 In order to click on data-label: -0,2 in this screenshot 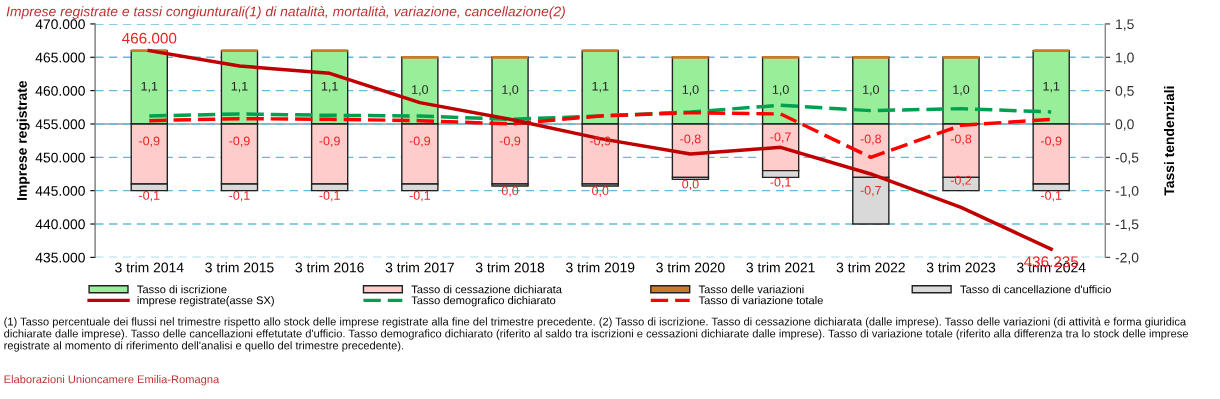, I will do `click(961, 181)`.